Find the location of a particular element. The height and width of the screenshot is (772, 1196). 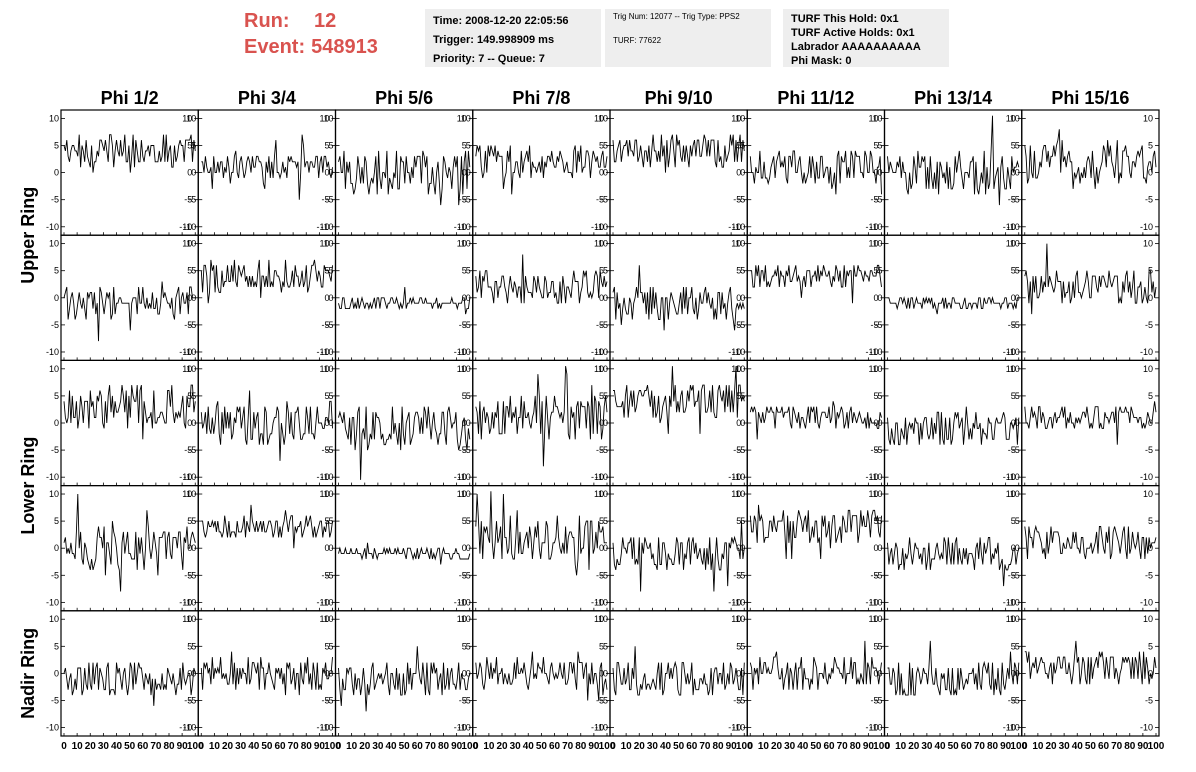

run-row: Run: 12 is located at coordinates (311, 21).